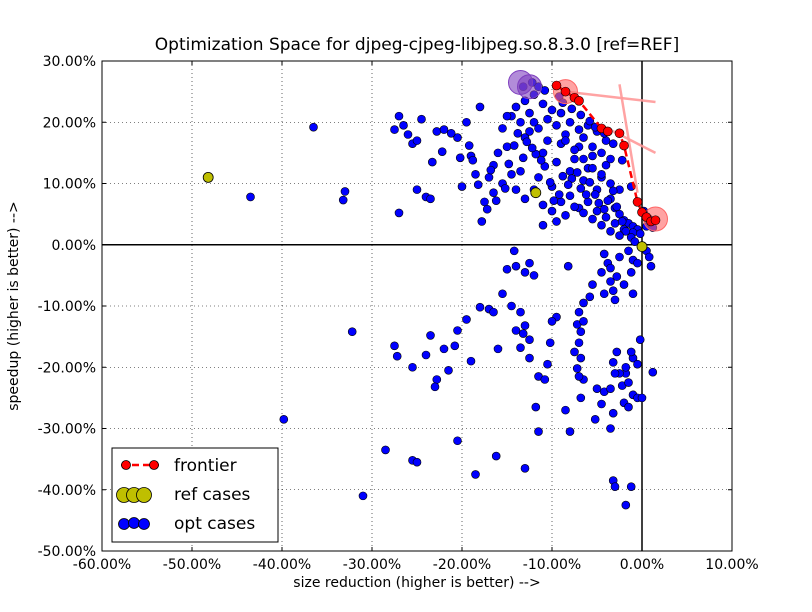 The height and width of the screenshot is (612, 812). I want to click on y-tick-label: -40.00%, so click(67, 491).